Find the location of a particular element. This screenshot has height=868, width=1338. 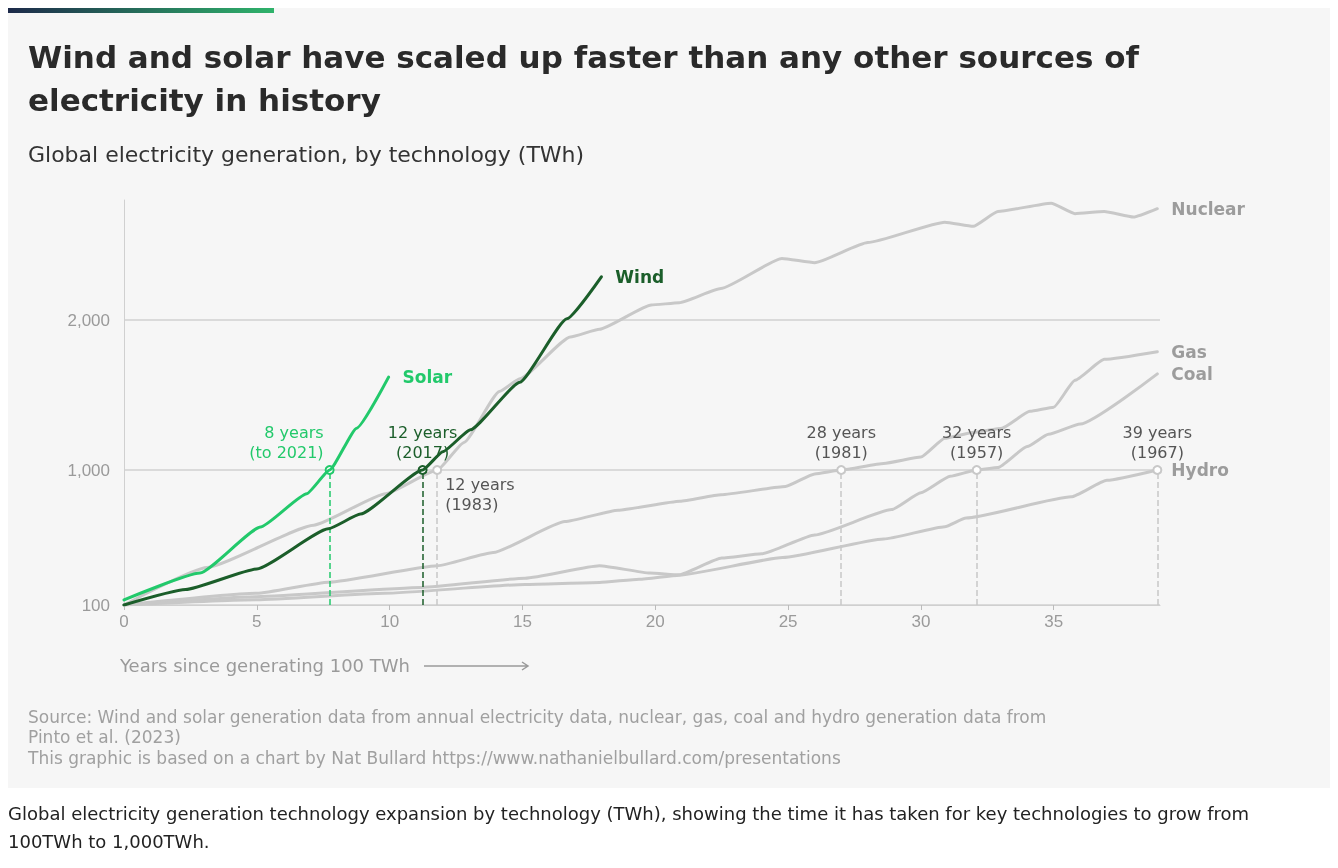

source-note: Source: Wind and solar generation data from annual electricity data, nuclear, gas, coal and hydro generation data from Pinto et al. (2023) is located at coordinates (538, 727).